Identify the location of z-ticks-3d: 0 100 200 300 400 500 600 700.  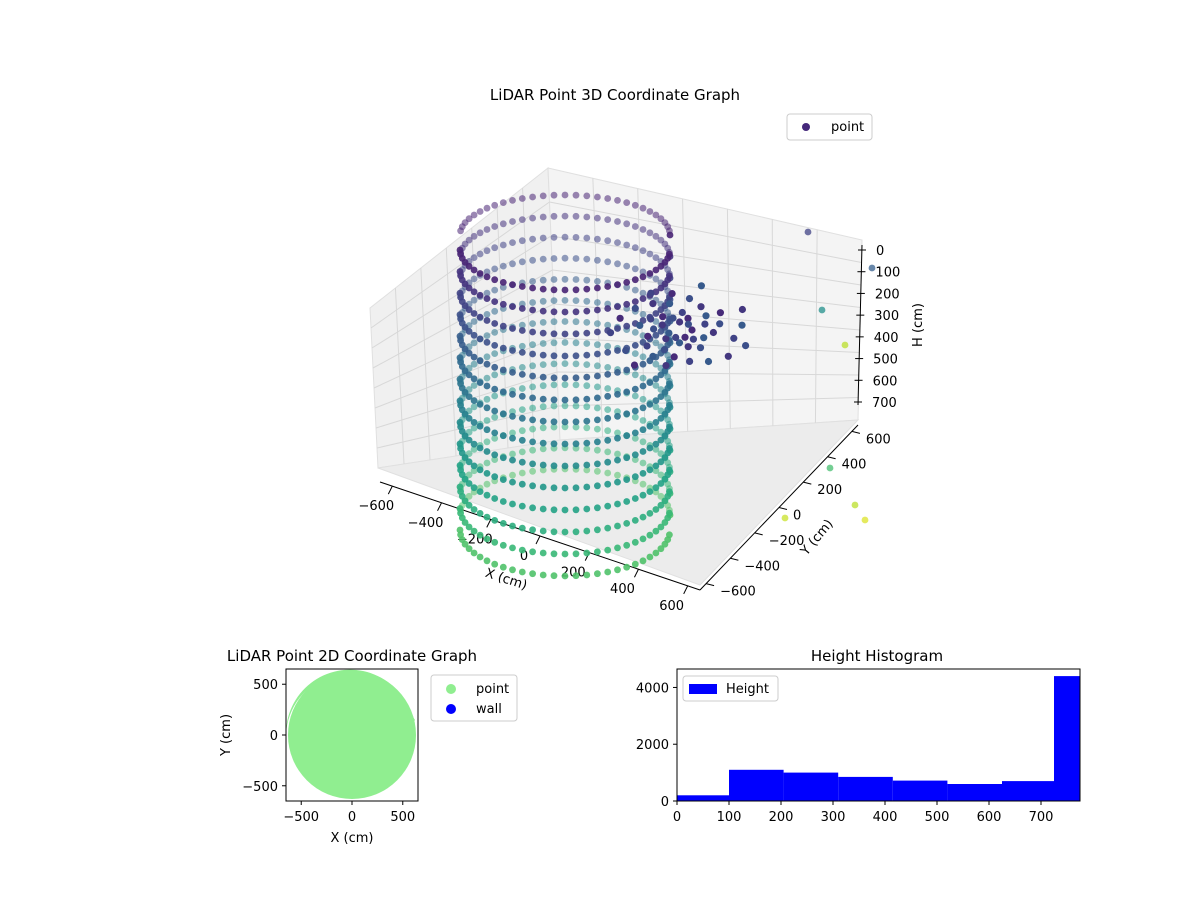
(877, 327).